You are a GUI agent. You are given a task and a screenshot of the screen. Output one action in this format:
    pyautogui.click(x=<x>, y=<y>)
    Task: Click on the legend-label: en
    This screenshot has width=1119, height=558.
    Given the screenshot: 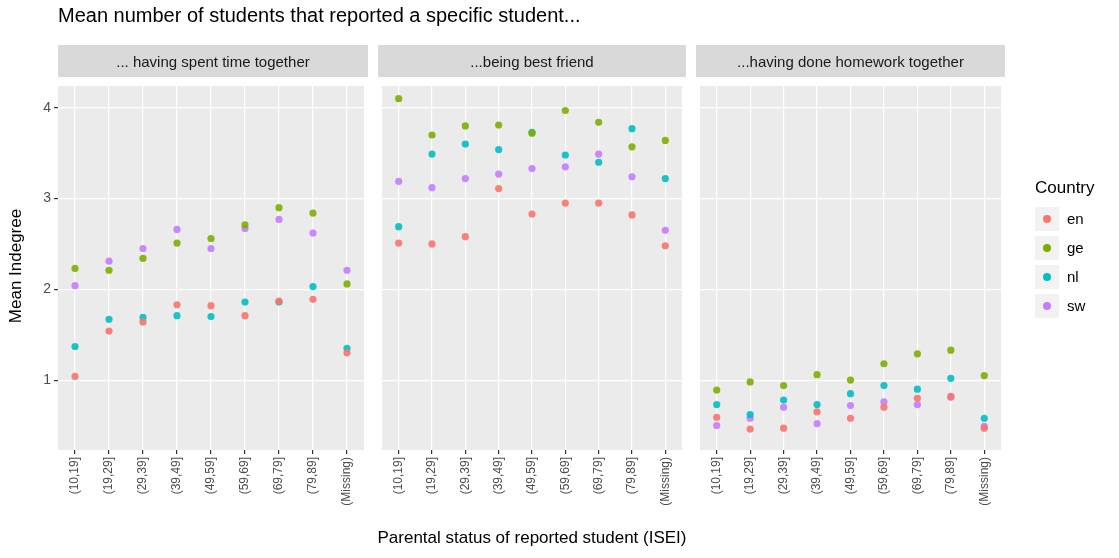 What is the action you would take?
    pyautogui.click(x=1075, y=218)
    